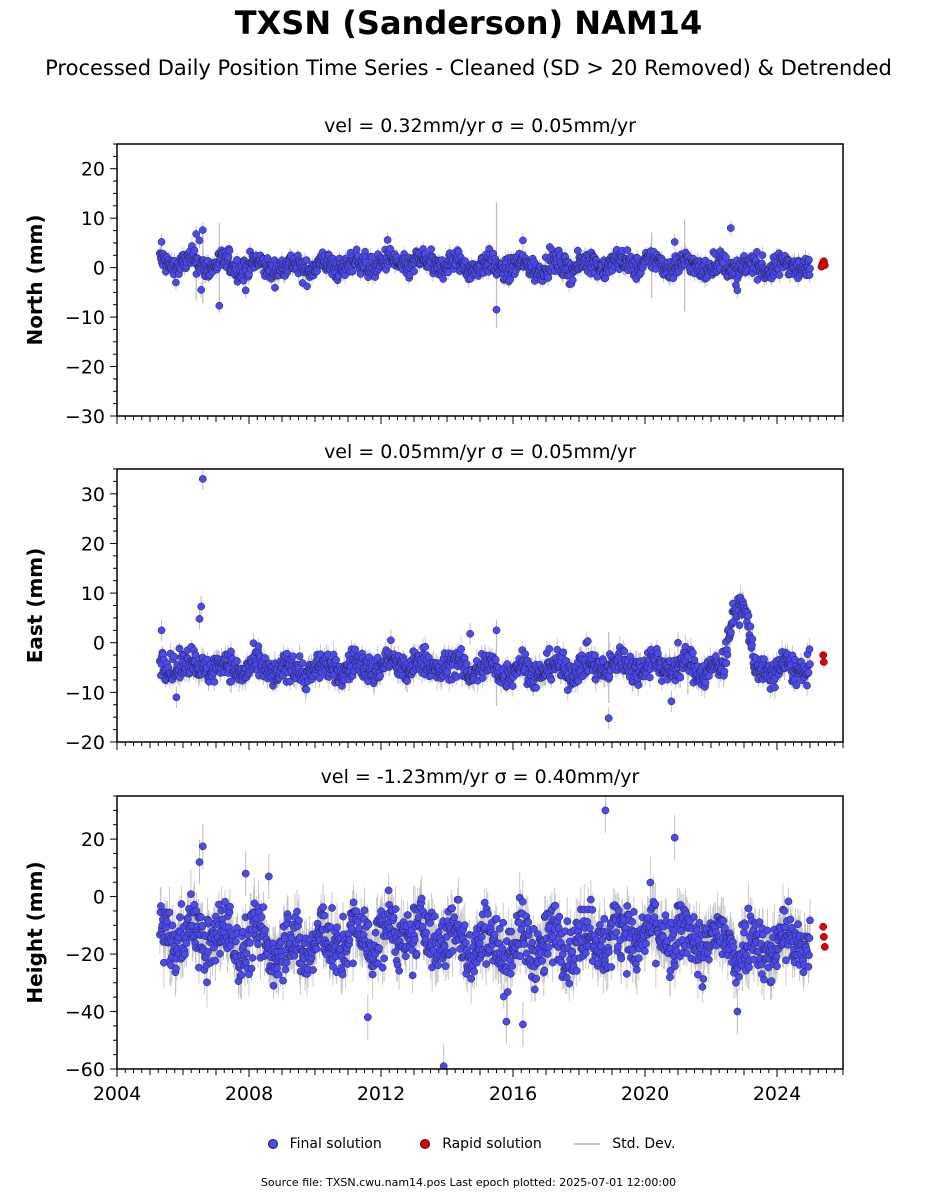 The height and width of the screenshot is (1200, 937). I want to click on north-rapid-point, so click(825, 265).